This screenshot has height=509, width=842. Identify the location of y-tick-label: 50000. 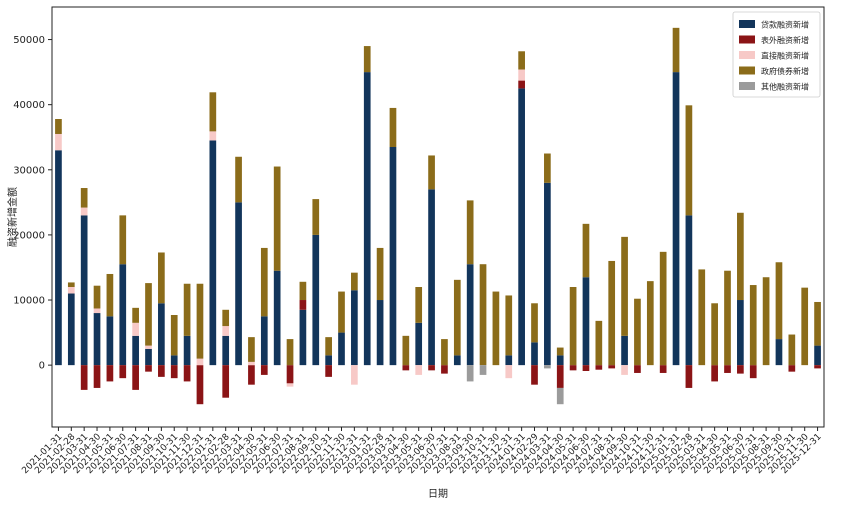
(29, 40).